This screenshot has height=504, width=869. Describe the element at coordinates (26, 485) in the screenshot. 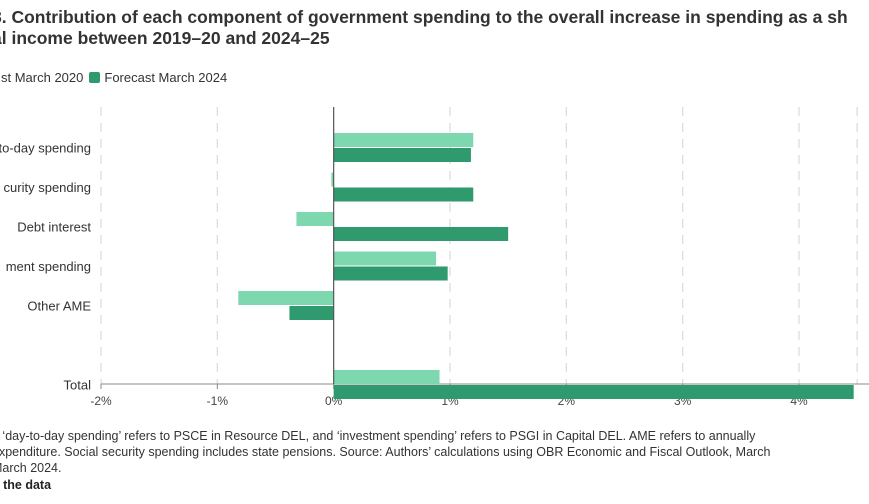

I see `download-data-link: d the data` at that location.